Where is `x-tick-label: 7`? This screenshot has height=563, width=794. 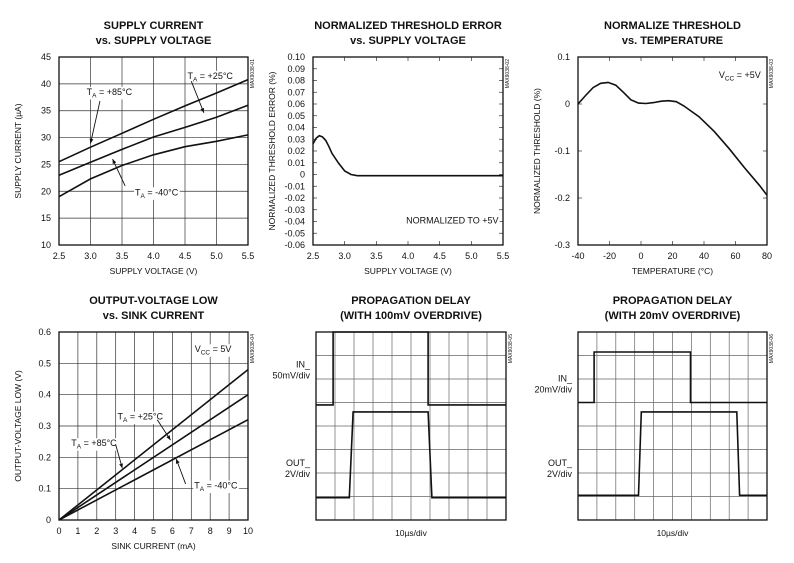 x-tick-label: 7 is located at coordinates (191, 531).